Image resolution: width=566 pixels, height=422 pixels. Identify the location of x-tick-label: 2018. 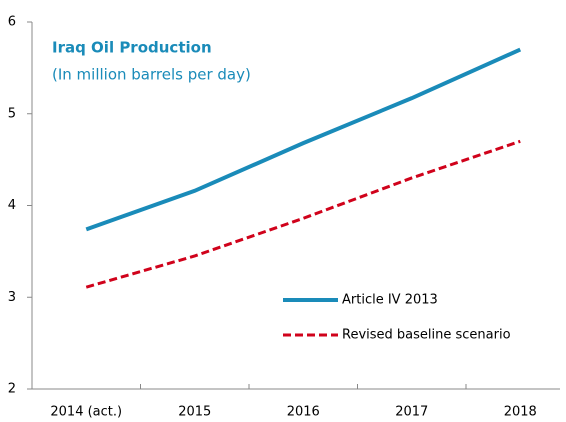
(520, 412).